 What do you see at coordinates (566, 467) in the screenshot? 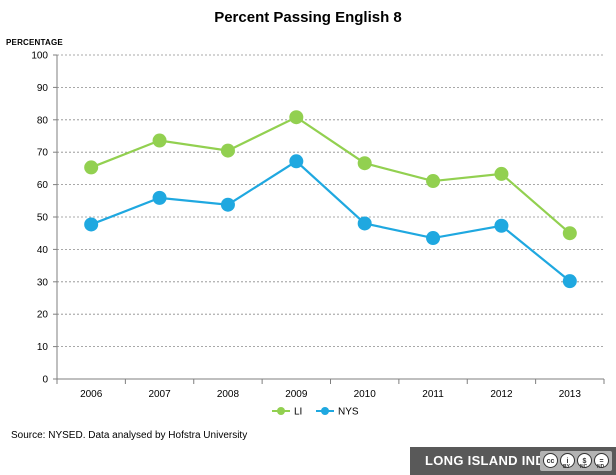
I see `by-label: BY` at bounding box center [566, 467].